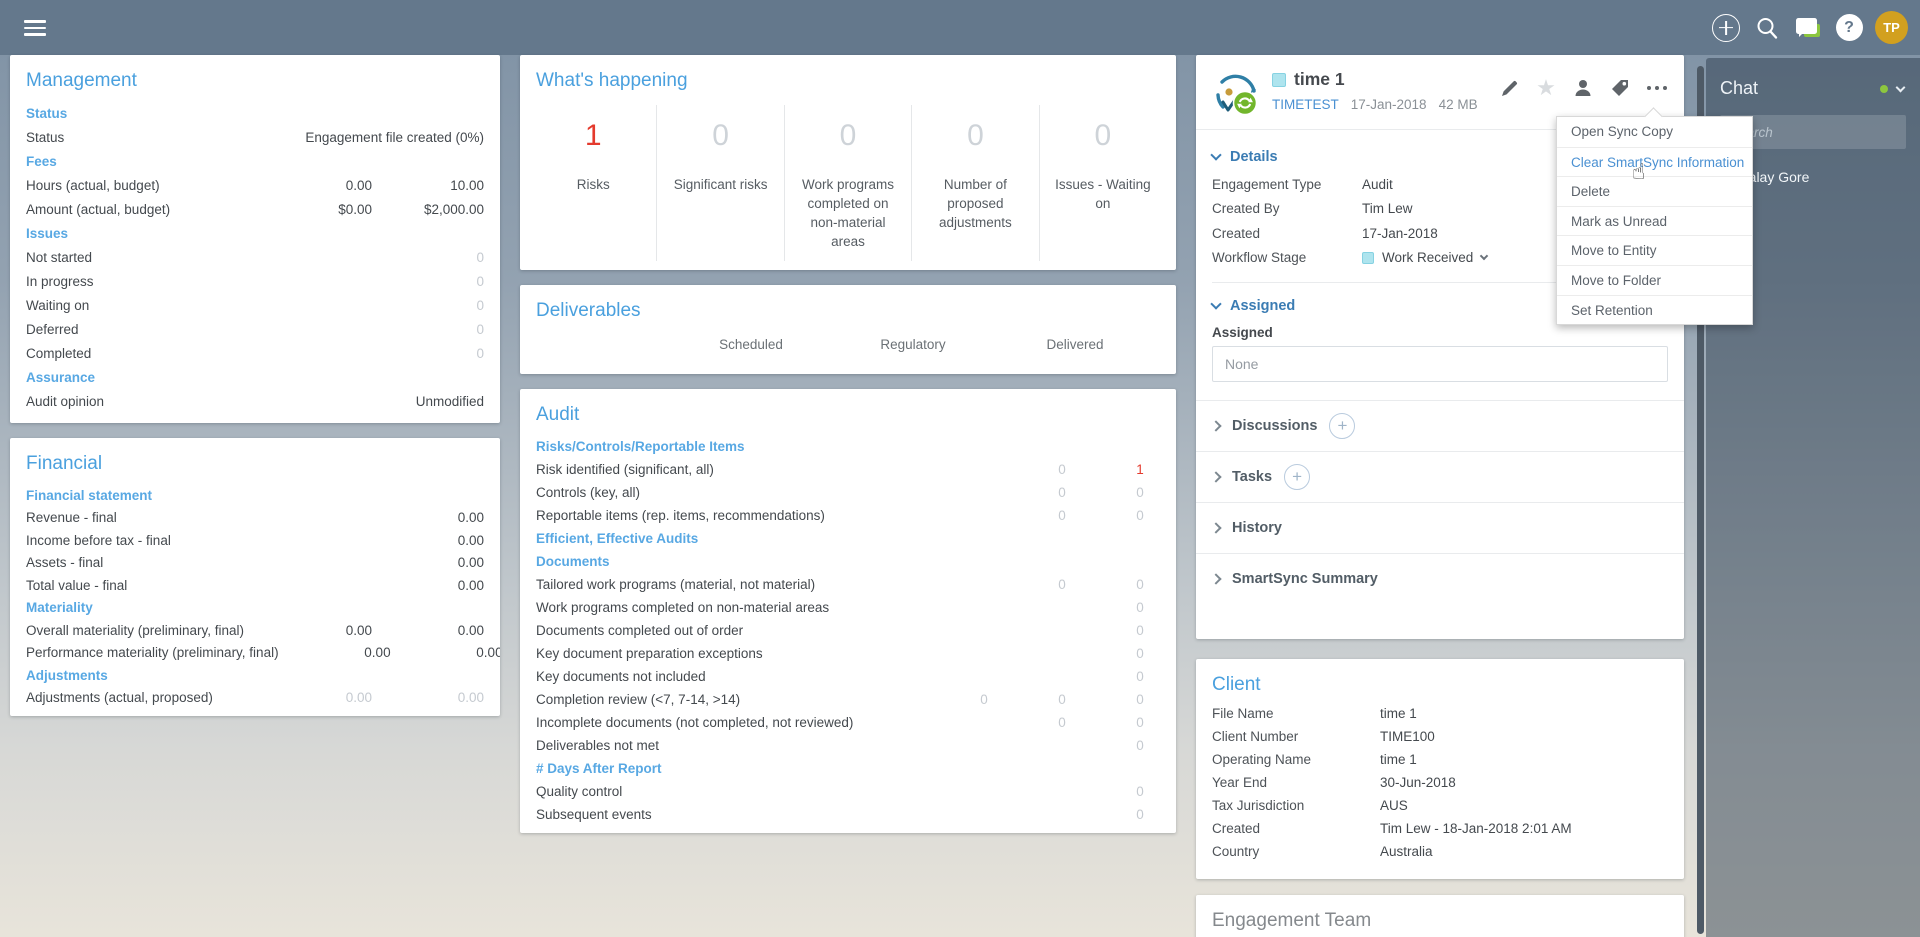  Describe the element at coordinates (848, 538) in the screenshot. I see `audit-row: Efficient, Effective Audits` at that location.